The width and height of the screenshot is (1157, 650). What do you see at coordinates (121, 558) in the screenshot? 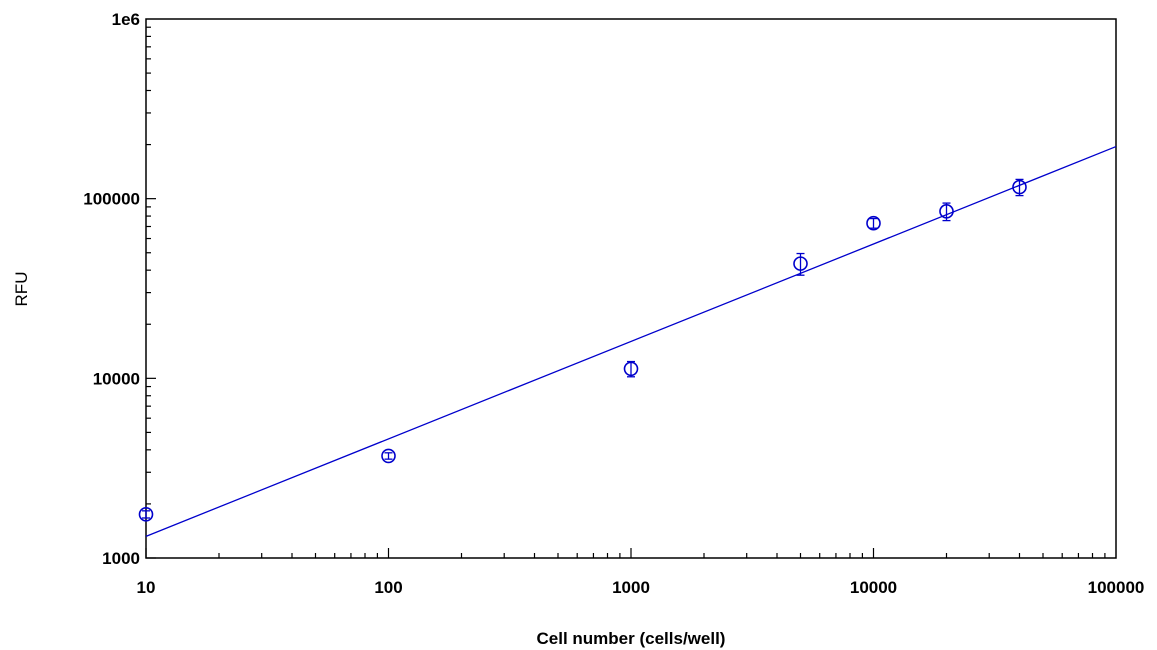
I see `y-tick-label: 1000` at bounding box center [121, 558].